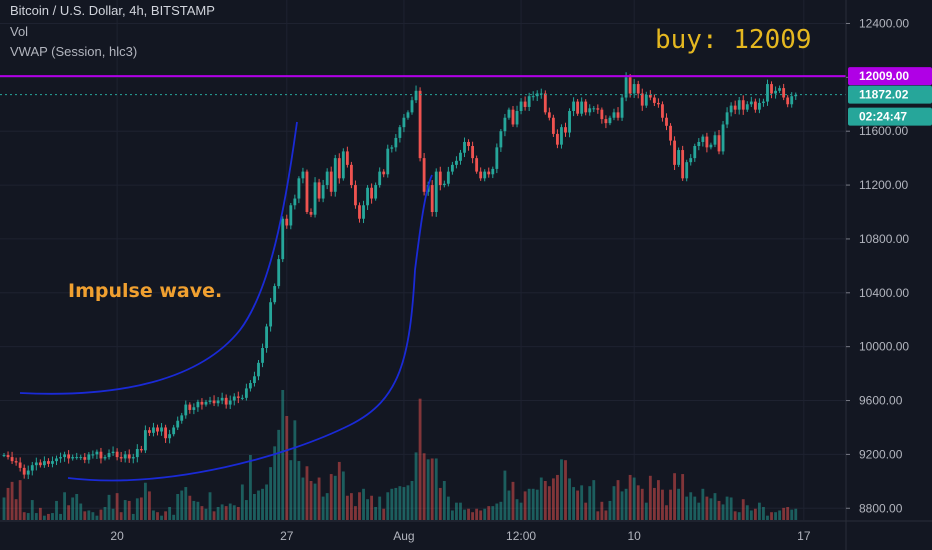 This screenshot has height=550, width=932. I want to click on time-tick-label: Aug, so click(403, 536).